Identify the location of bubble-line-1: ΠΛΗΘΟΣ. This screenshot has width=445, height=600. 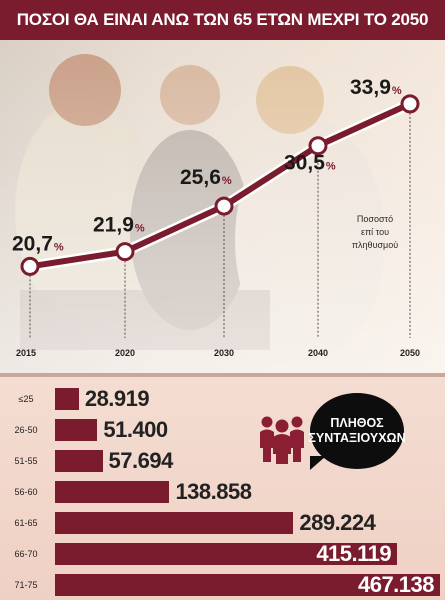
(357, 423).